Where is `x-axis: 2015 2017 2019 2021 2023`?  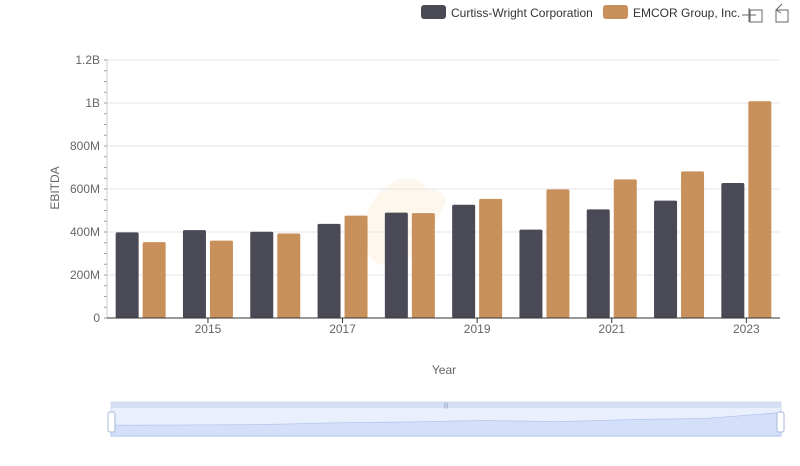
x-axis: 2015 2017 2019 2021 2023 is located at coordinates (443, 326).